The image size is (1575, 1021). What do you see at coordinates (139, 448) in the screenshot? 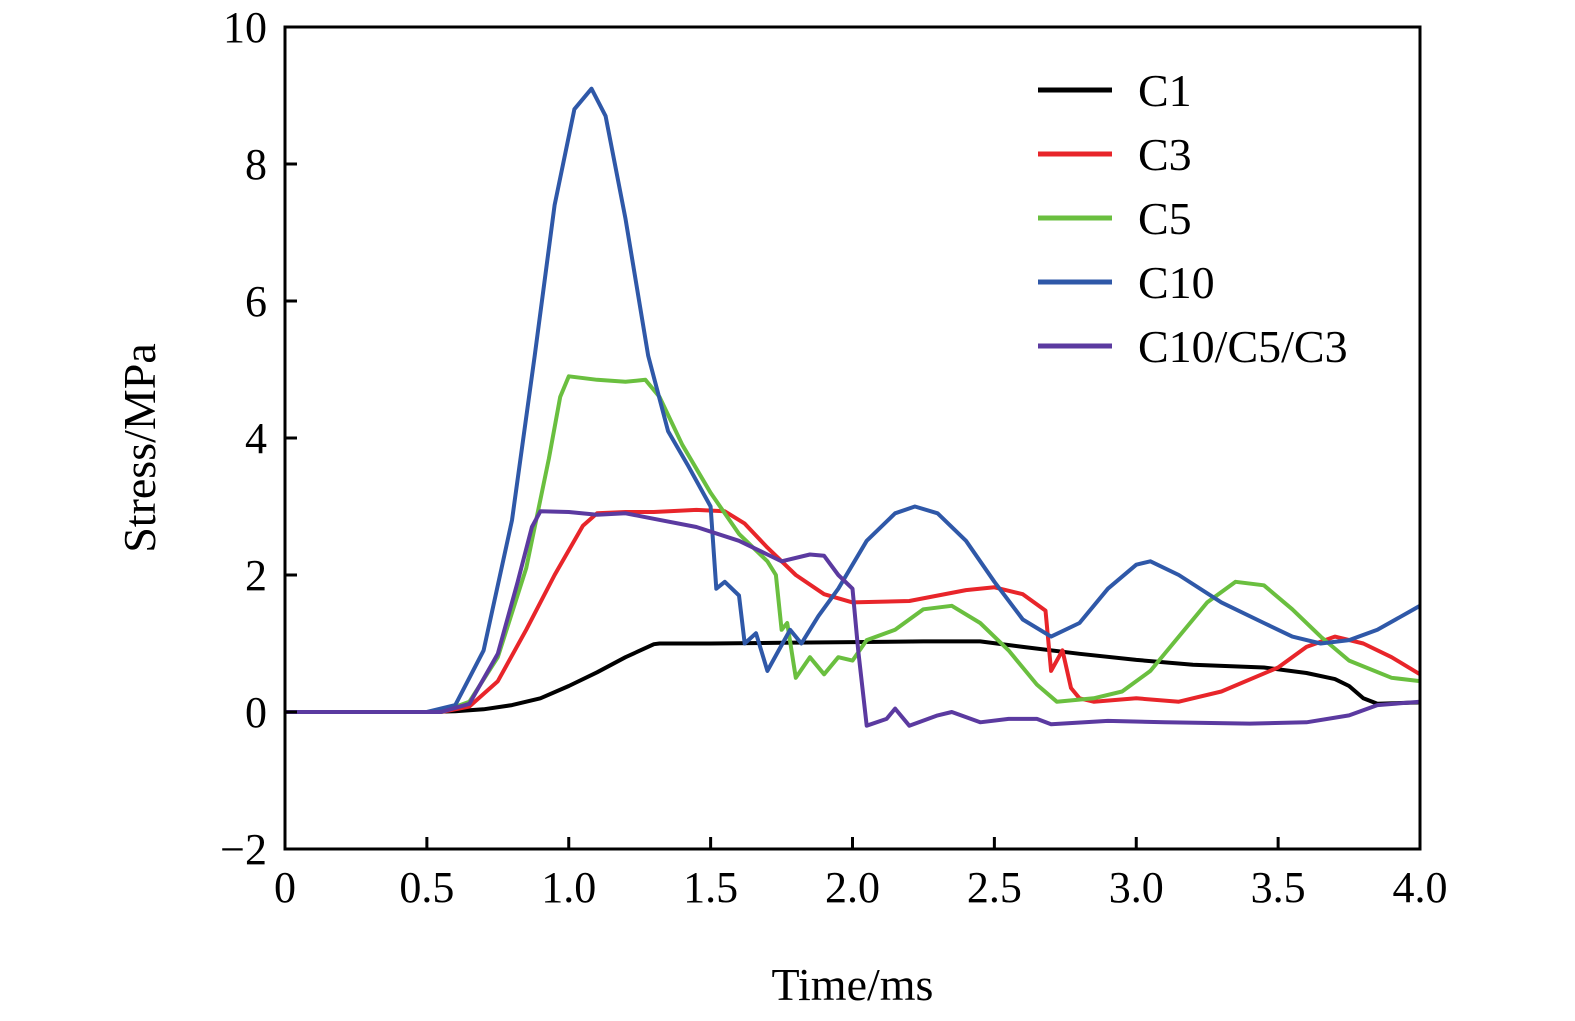
I see `y-axis-label: Stress/MPa` at bounding box center [139, 448].